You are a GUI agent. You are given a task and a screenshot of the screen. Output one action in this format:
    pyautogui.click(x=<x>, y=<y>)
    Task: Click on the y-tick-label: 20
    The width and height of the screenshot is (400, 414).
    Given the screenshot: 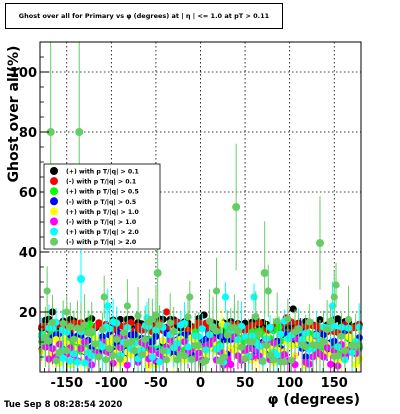 What is the action you would take?
    pyautogui.click(x=28, y=313)
    